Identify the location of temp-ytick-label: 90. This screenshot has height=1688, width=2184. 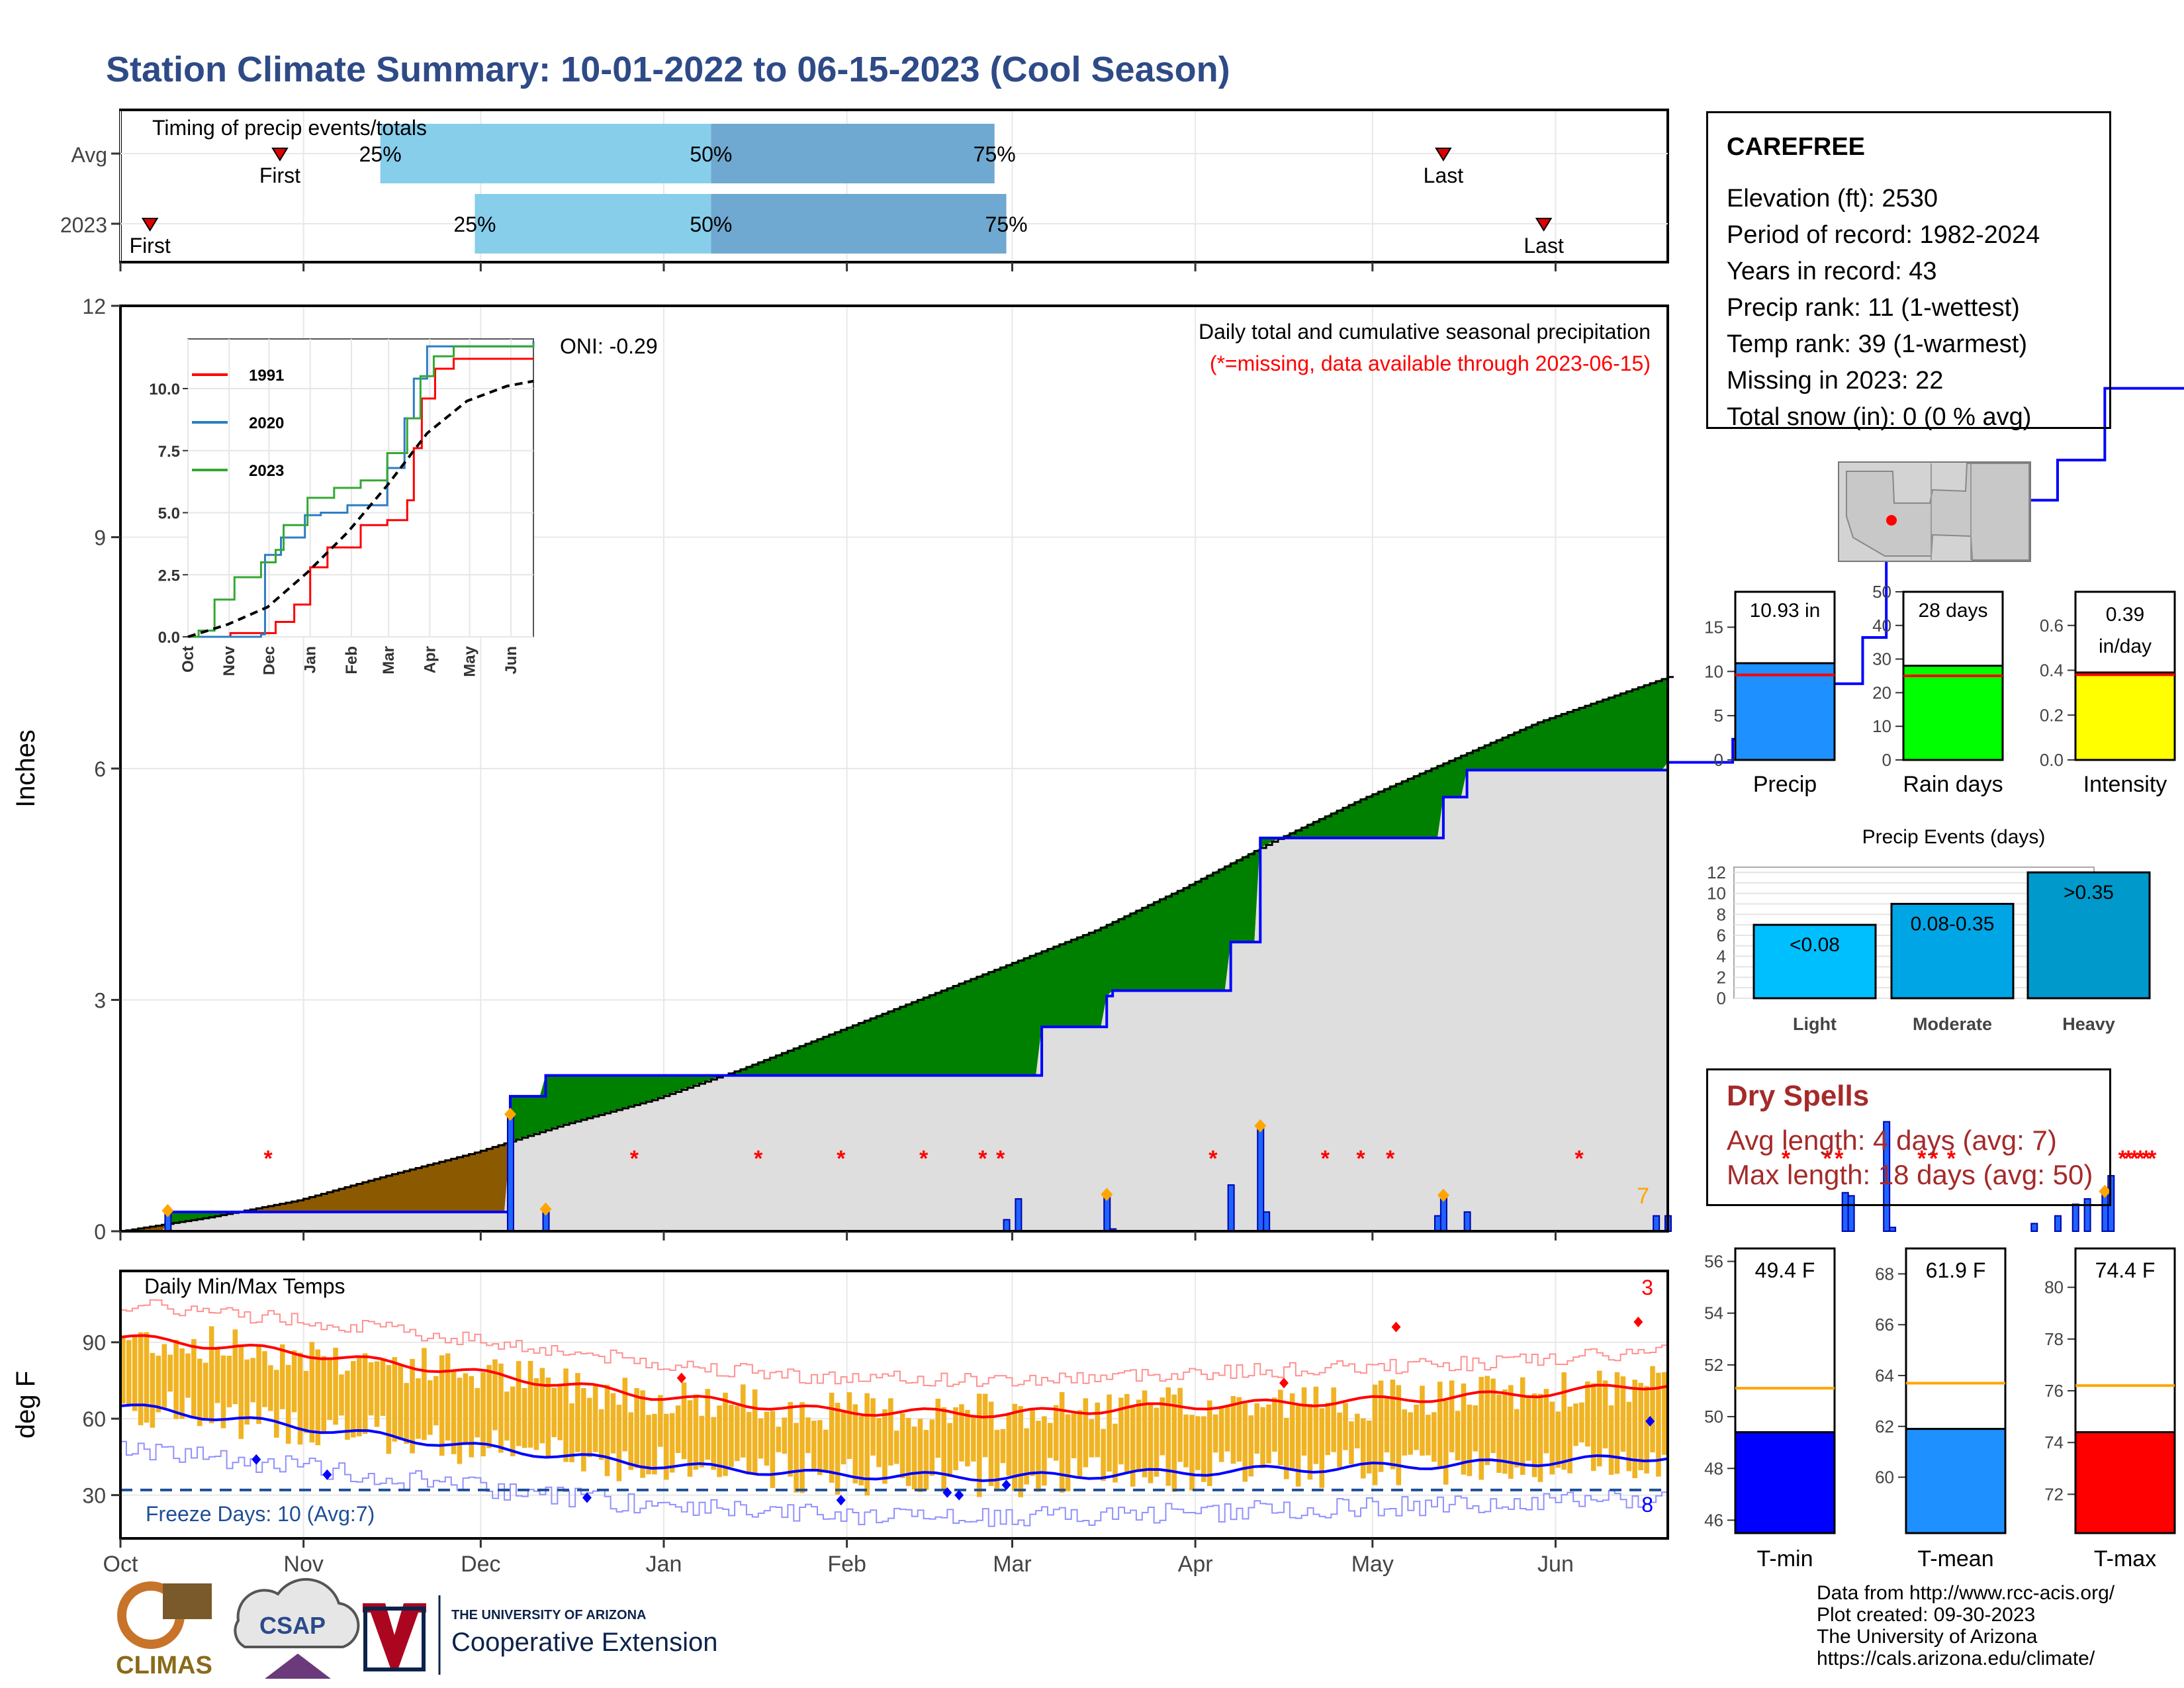
(94, 1343).